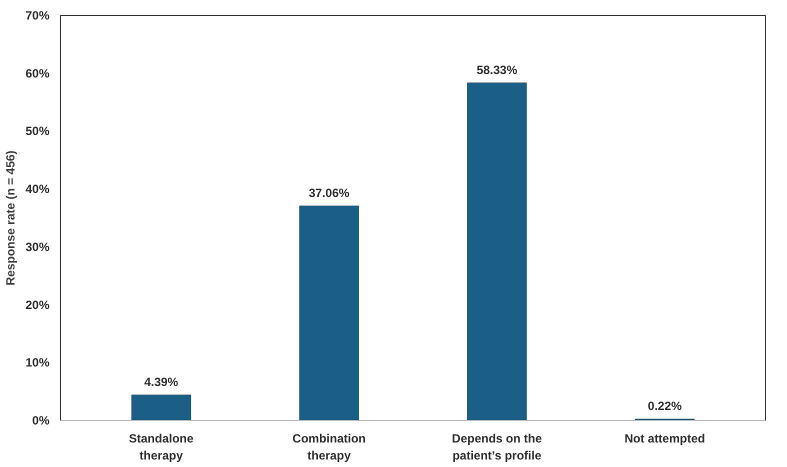 This screenshot has height=467, width=787. I want to click on y-tick-label: 0%, so click(41, 421).